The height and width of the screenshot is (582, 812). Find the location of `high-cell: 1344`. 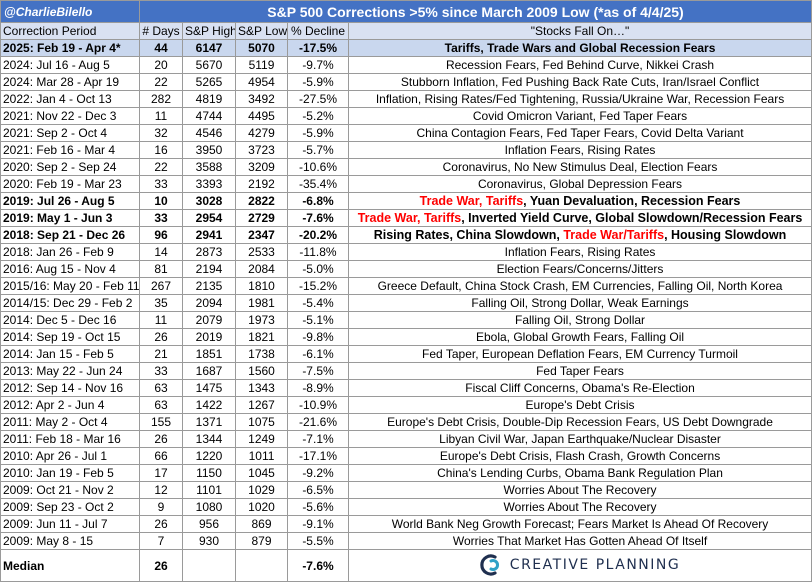

high-cell: 1344 is located at coordinates (209, 439).